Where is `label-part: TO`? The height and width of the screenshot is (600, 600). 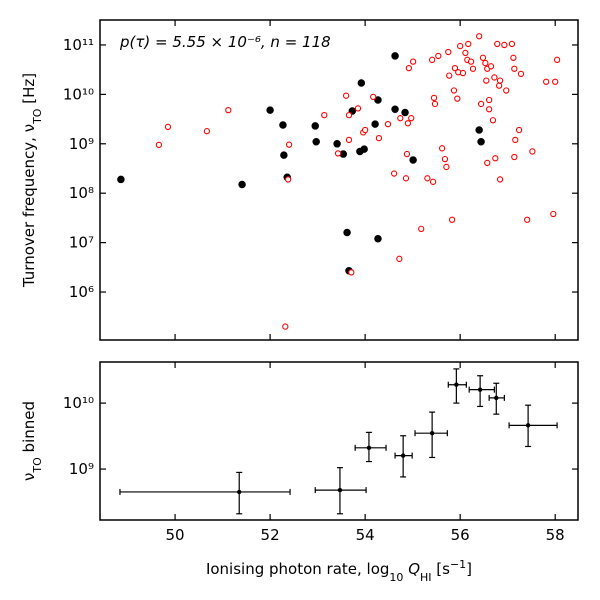 label-part: TO is located at coordinates (37, 116).